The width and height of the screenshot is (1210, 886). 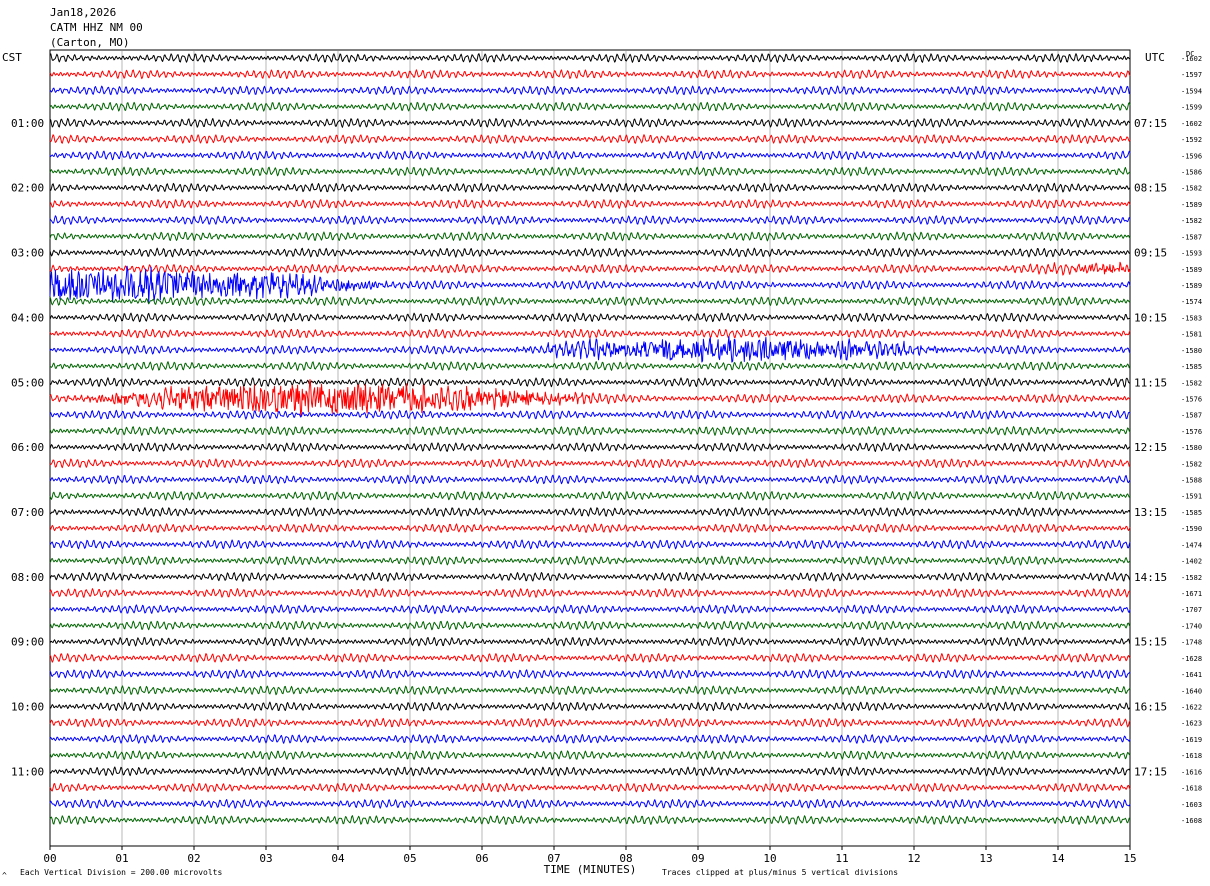 I want to click on header-station: CATM HHZ NM 00, so click(x=96, y=27).